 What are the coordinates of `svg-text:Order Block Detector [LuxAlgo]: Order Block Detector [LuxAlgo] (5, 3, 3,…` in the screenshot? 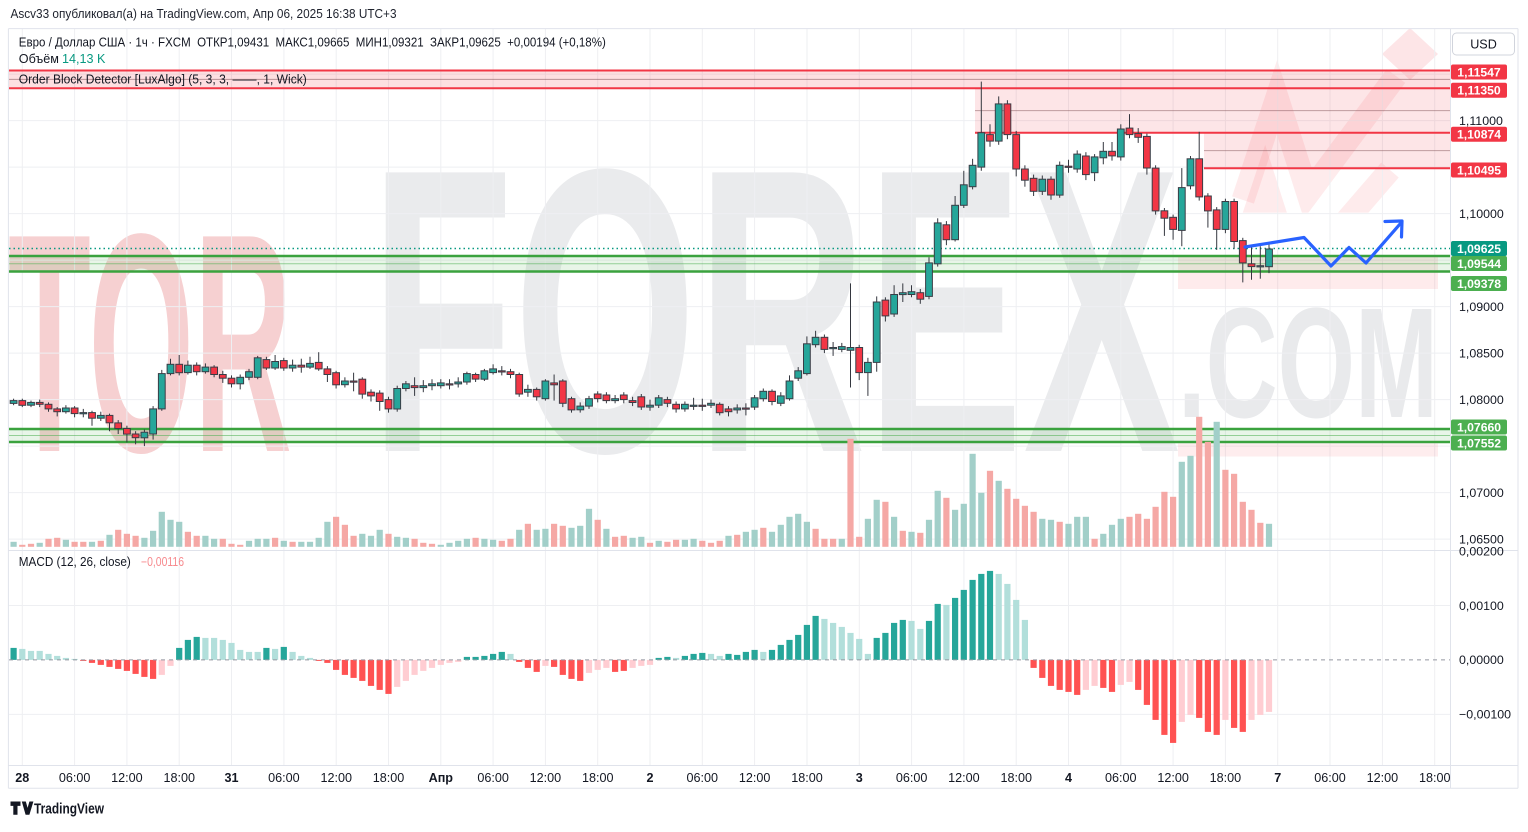 It's located at (163, 80).